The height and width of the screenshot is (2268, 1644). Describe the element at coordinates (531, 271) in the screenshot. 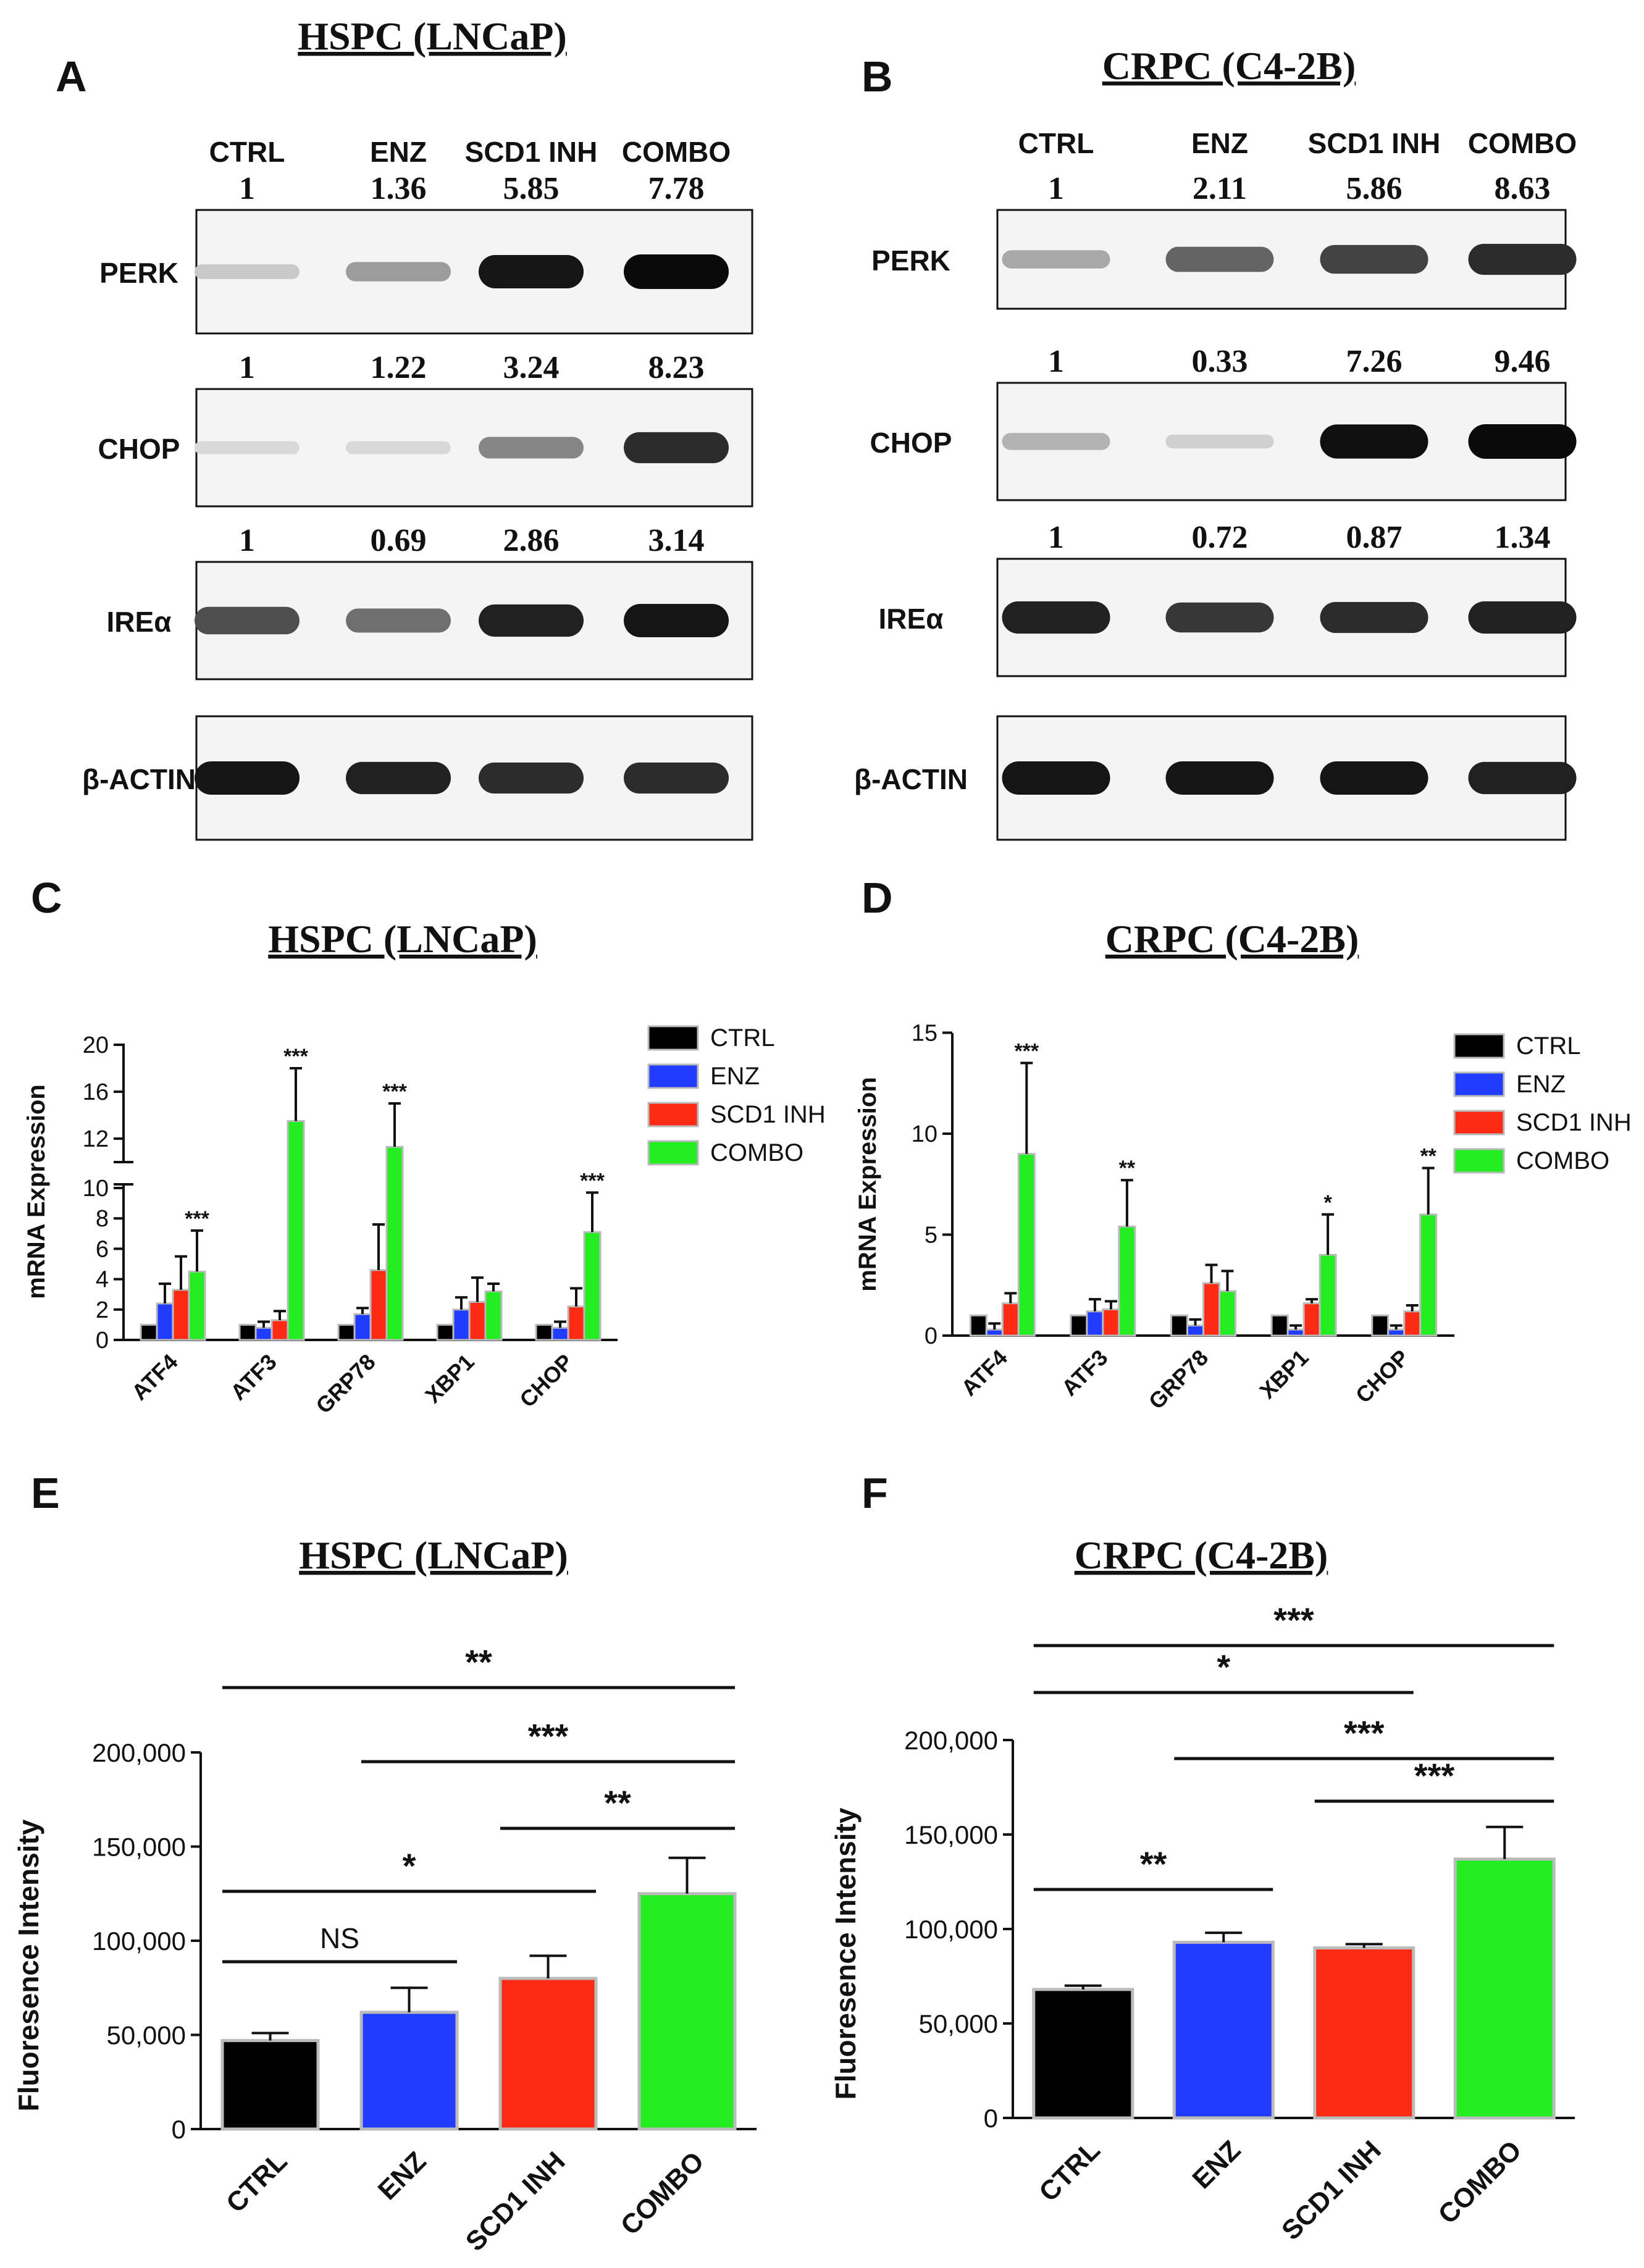

I see `band-perk-scd1-inh` at that location.